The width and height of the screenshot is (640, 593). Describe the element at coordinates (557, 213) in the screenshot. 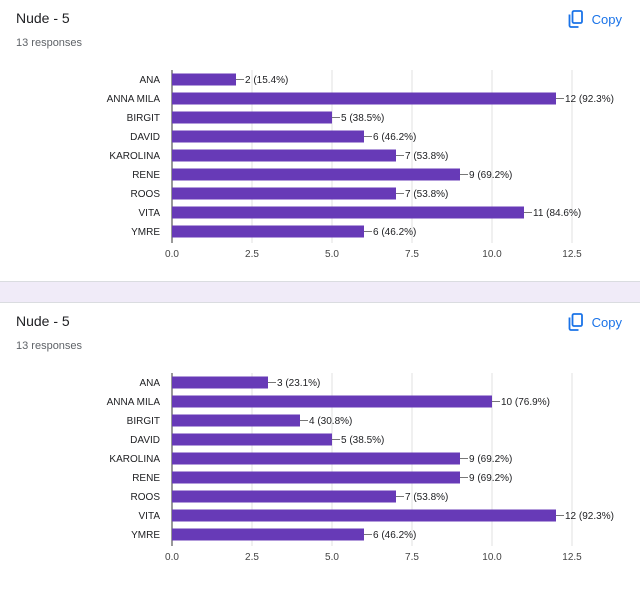

I see `bar-value-label: 11 (84.6%)` at that location.